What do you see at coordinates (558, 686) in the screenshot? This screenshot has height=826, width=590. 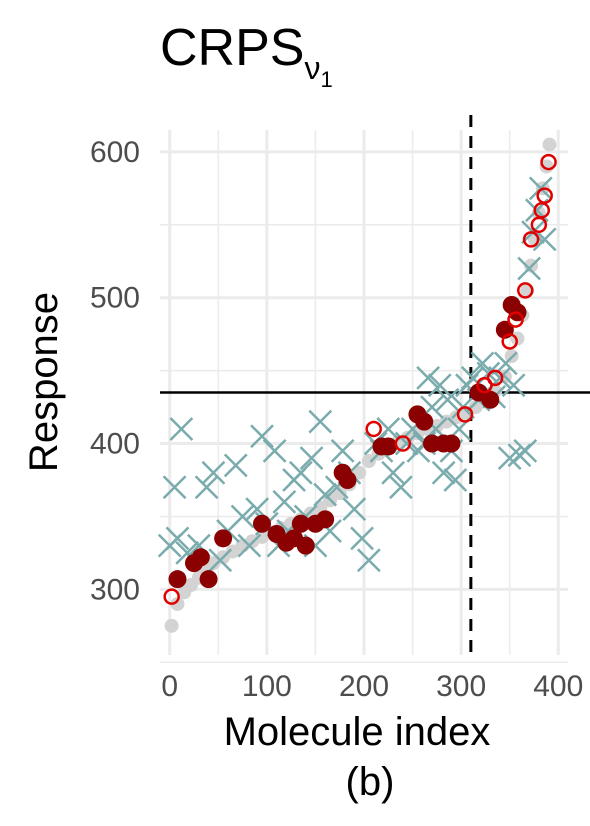 I see `x-tick-label: 400` at bounding box center [558, 686].